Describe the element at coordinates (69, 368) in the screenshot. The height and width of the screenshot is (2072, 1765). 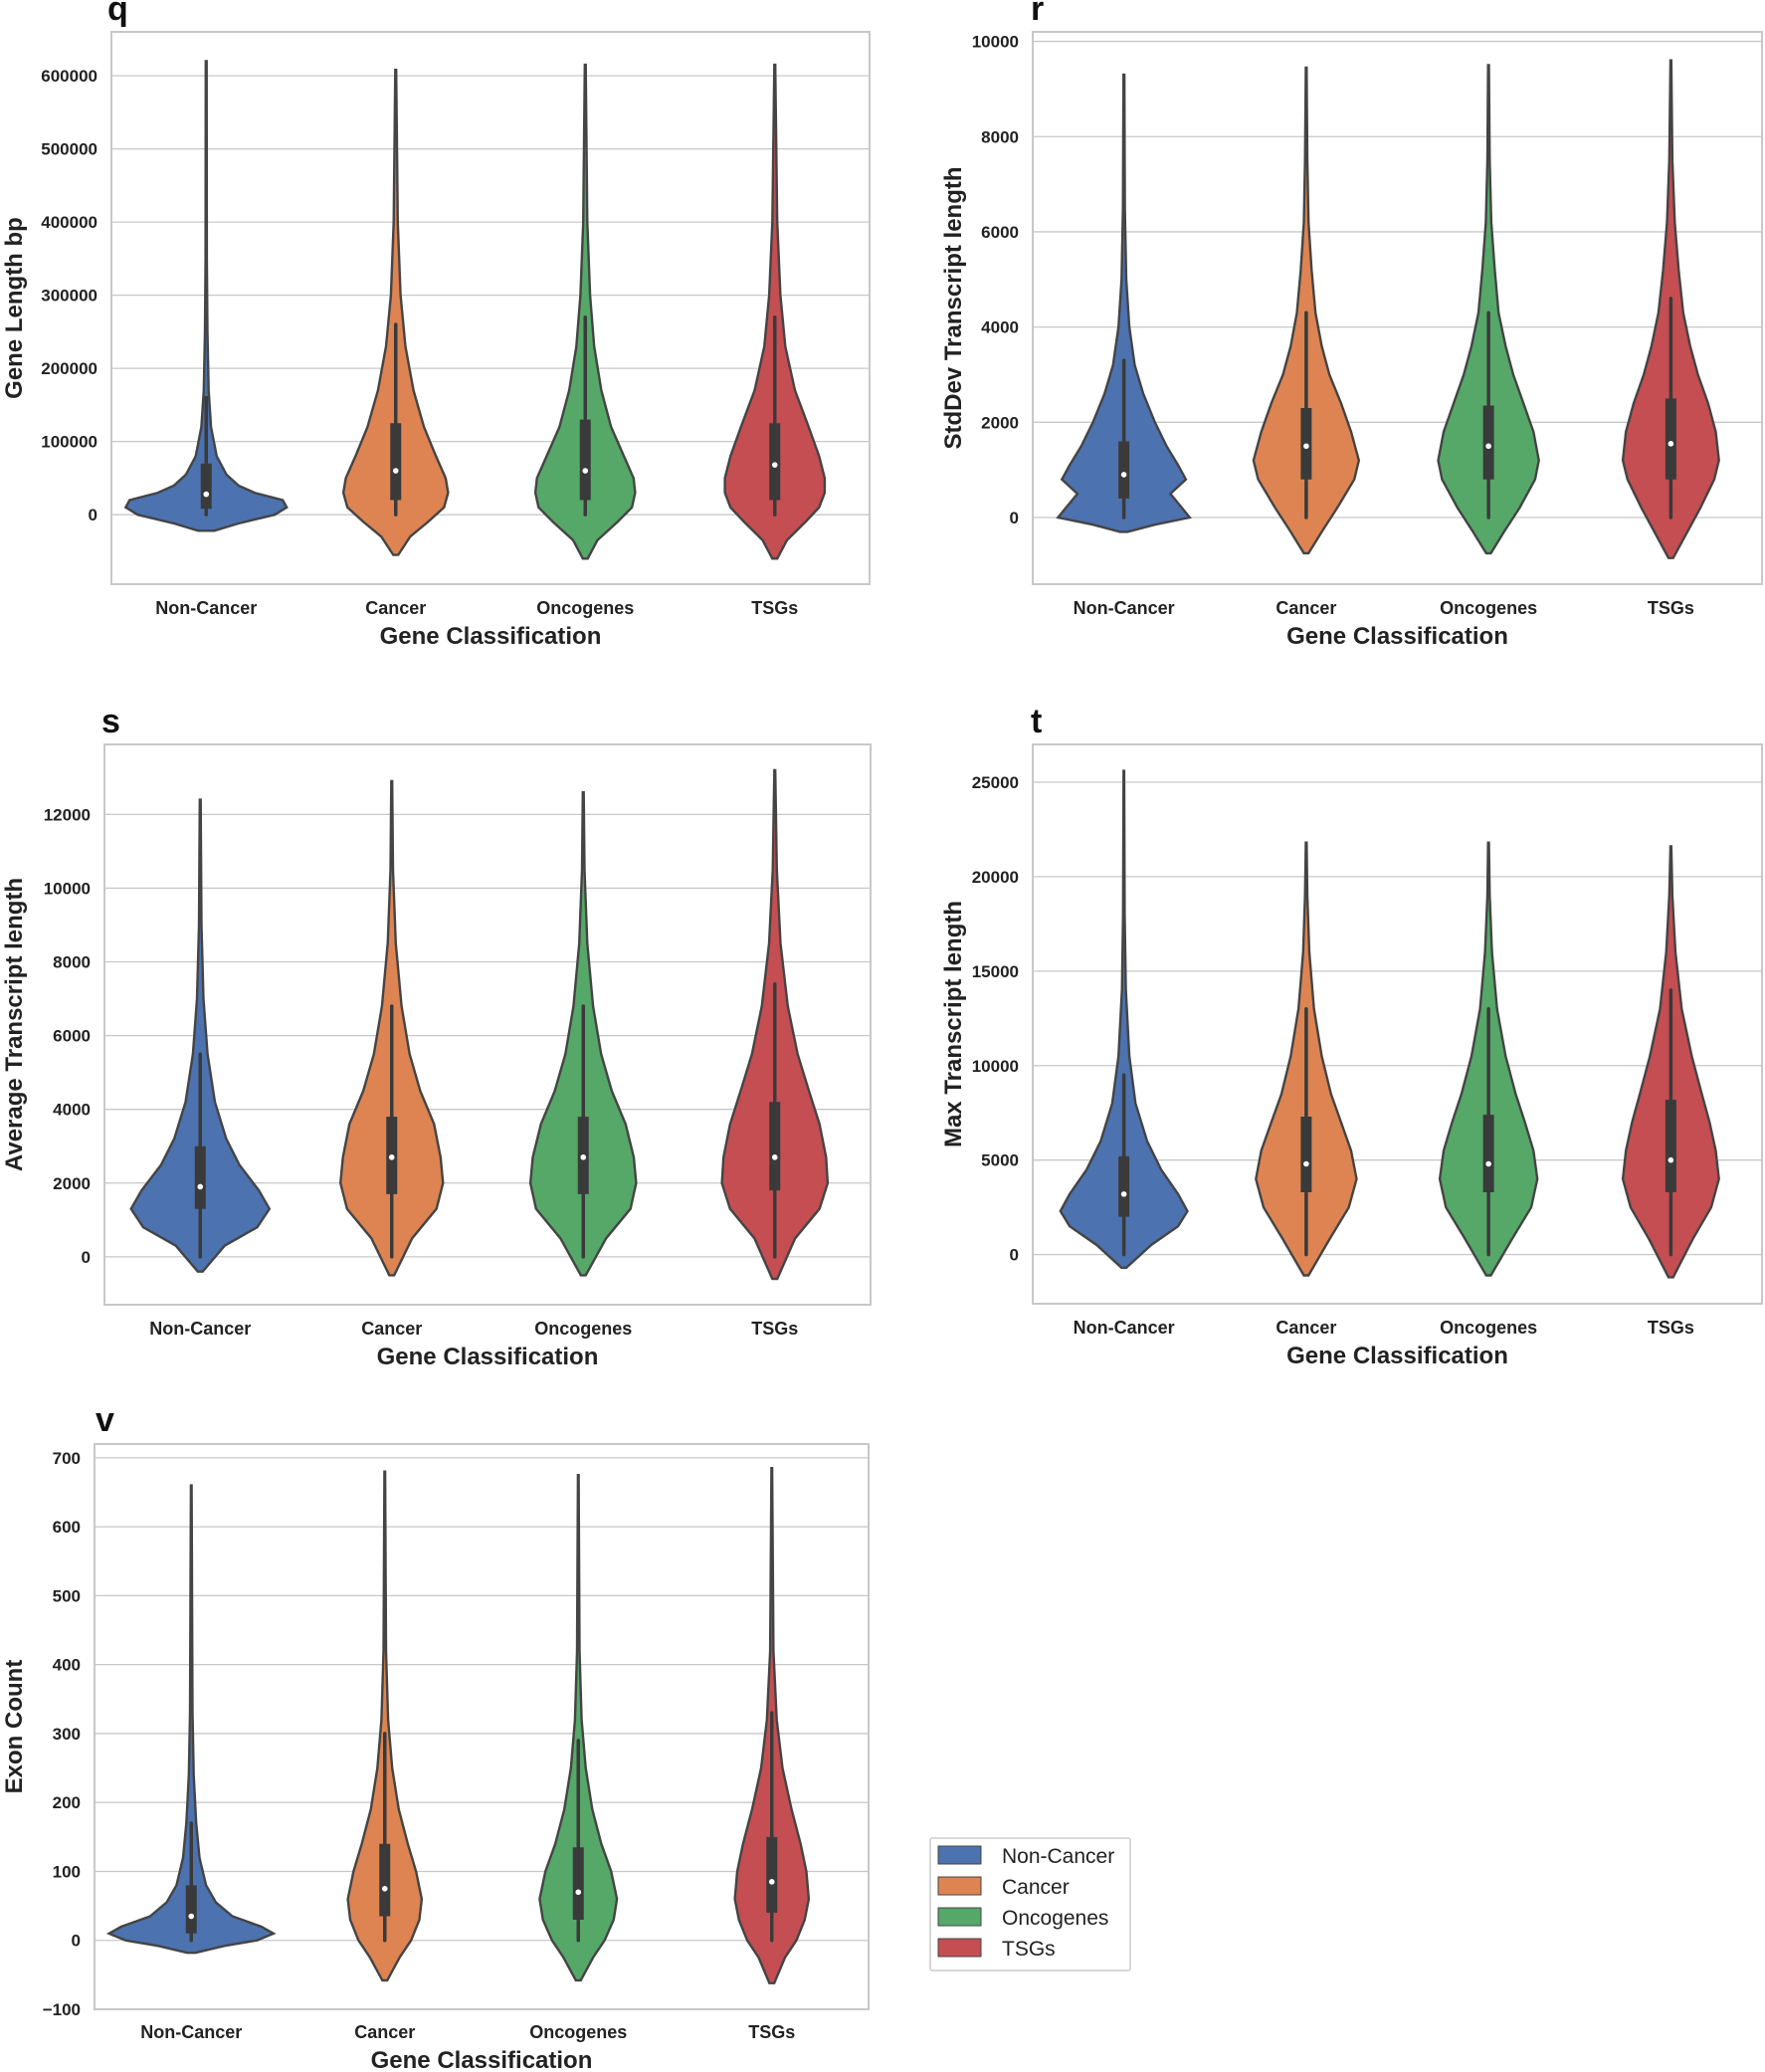
I see `y-tick-label: 200000` at that location.